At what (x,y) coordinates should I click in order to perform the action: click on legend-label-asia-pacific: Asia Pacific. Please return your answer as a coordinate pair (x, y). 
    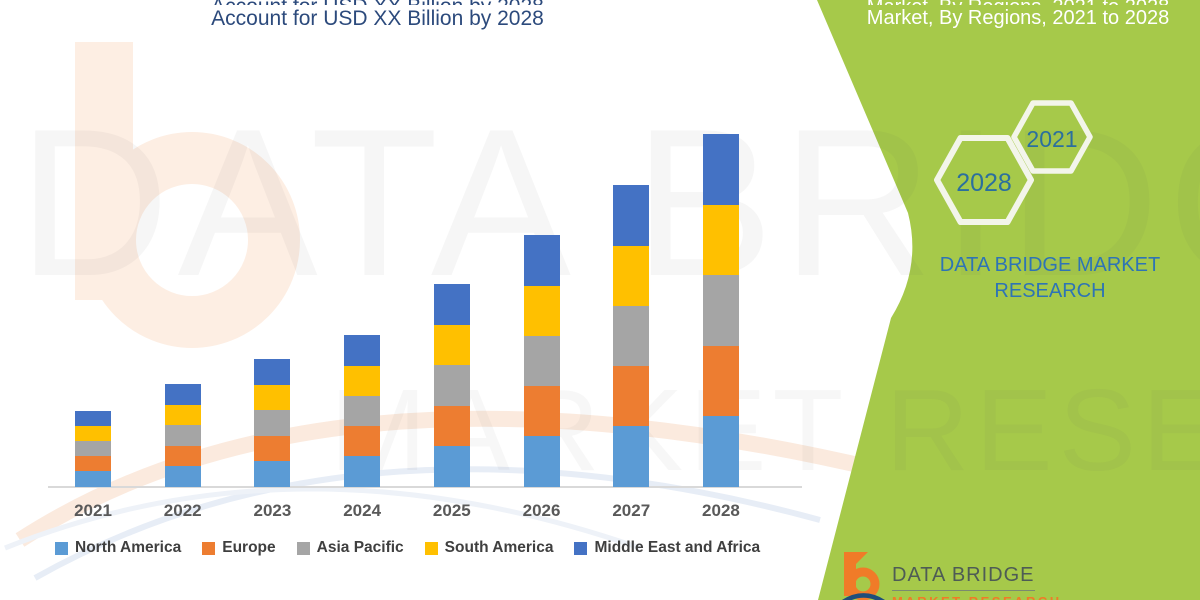
    Looking at the image, I should click on (360, 547).